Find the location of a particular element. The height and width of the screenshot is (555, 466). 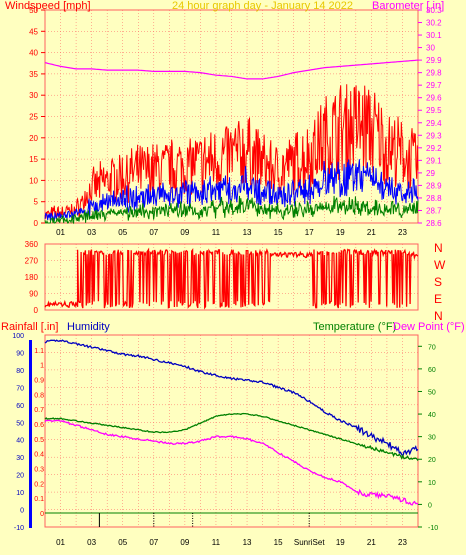

humidity-y-tick: 60 is located at coordinates (20, 406).